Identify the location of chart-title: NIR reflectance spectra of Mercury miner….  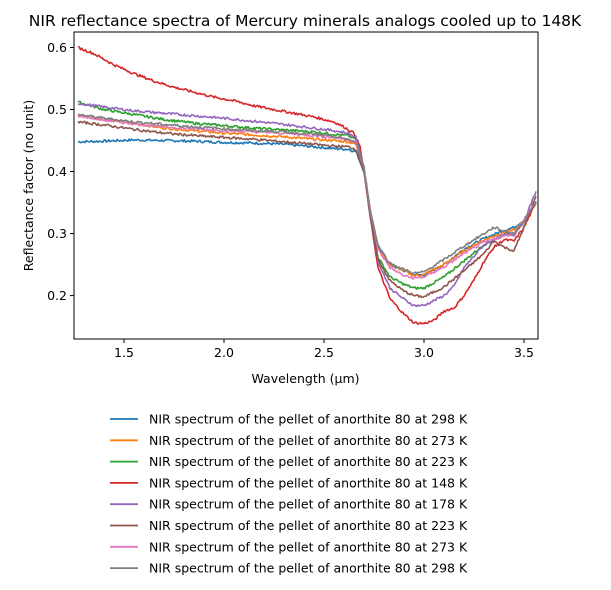
(305, 21).